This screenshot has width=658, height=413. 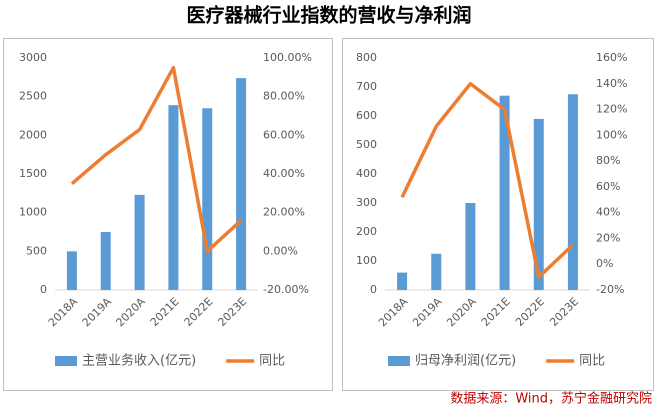 What do you see at coordinates (284, 96) in the screenshot?
I see `y2-tick-label: 80.00%` at bounding box center [284, 96].